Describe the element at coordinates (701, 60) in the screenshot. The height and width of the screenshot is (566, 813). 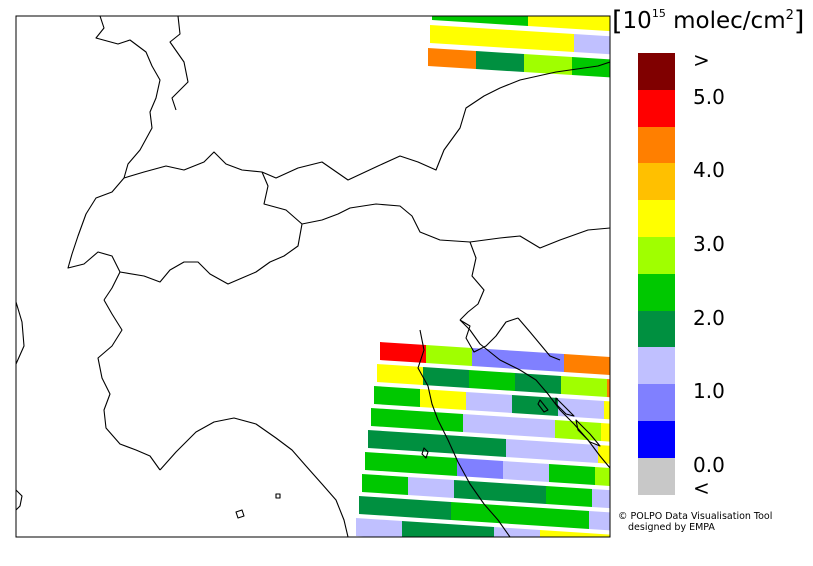
I see `legend-label: >` at that location.